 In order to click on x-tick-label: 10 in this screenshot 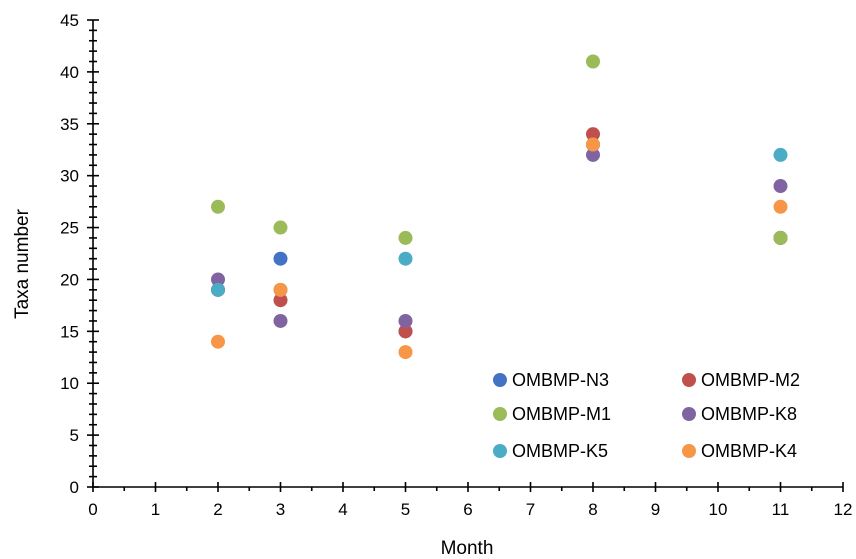, I will do `click(718, 509)`.